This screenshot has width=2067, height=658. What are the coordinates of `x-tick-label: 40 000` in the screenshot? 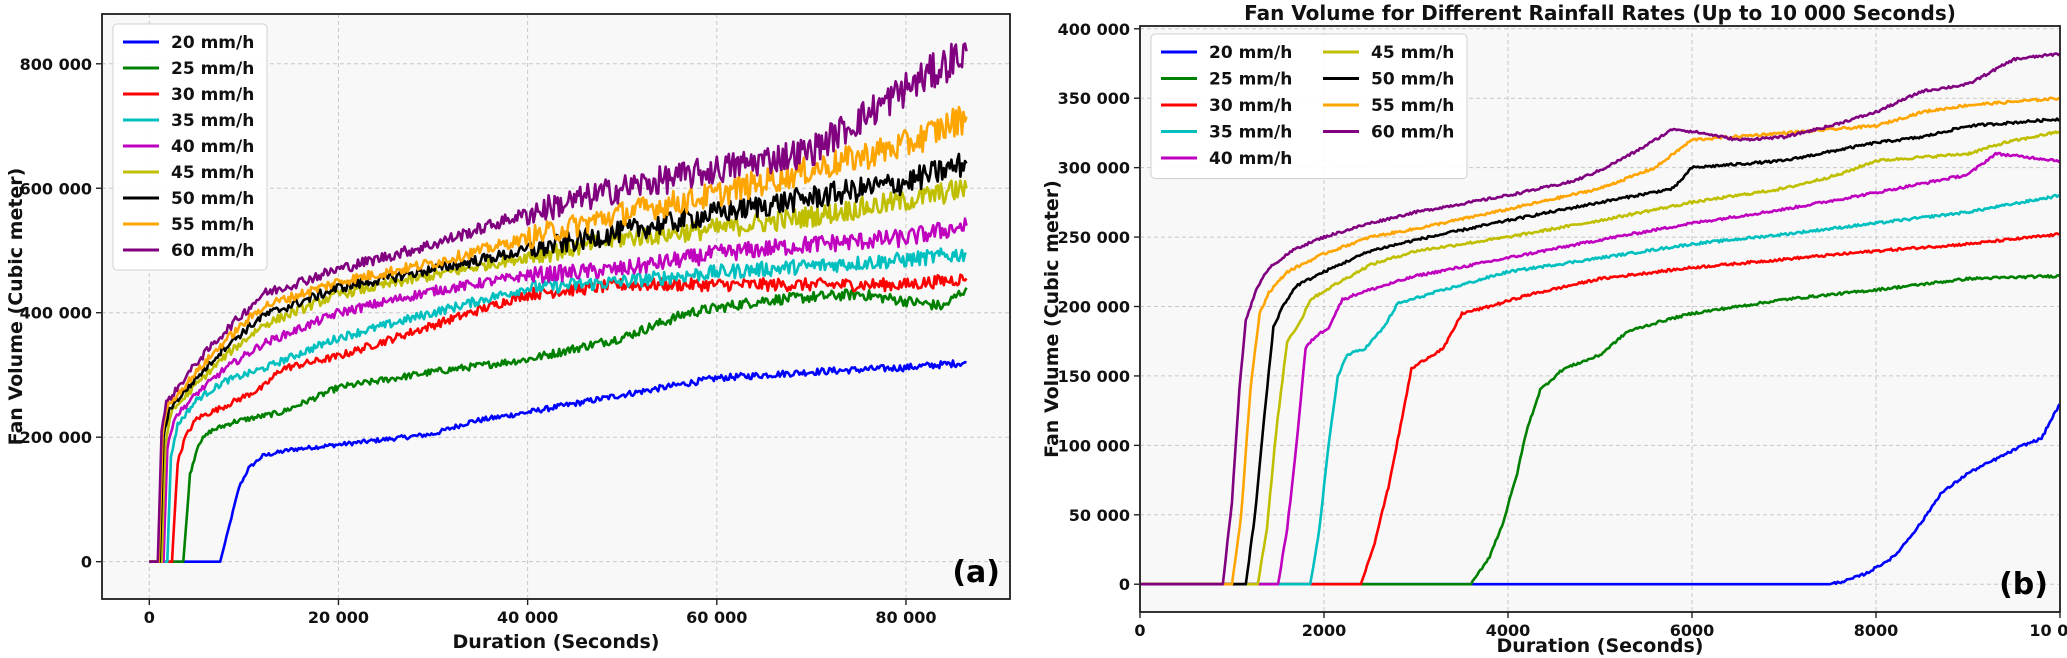 It's located at (527, 617).